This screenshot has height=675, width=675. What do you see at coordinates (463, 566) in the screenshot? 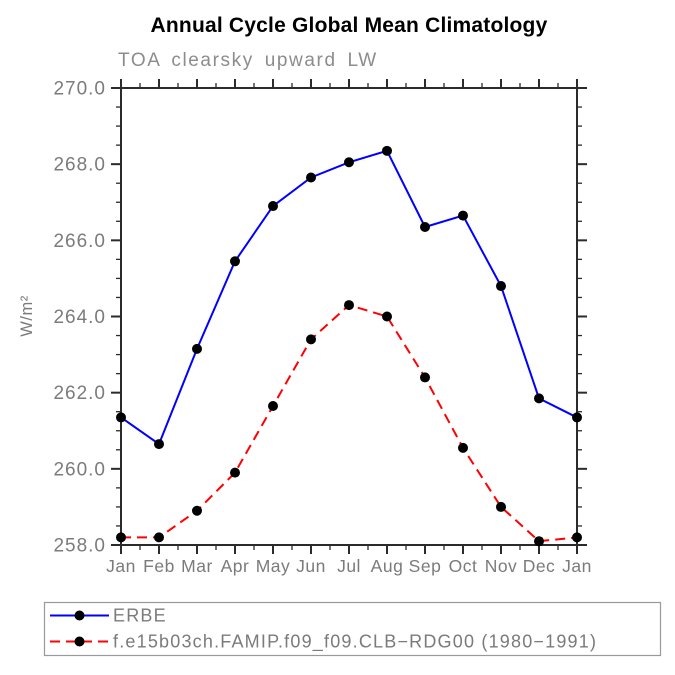
I see `x-tick-label: Oct` at bounding box center [463, 566].